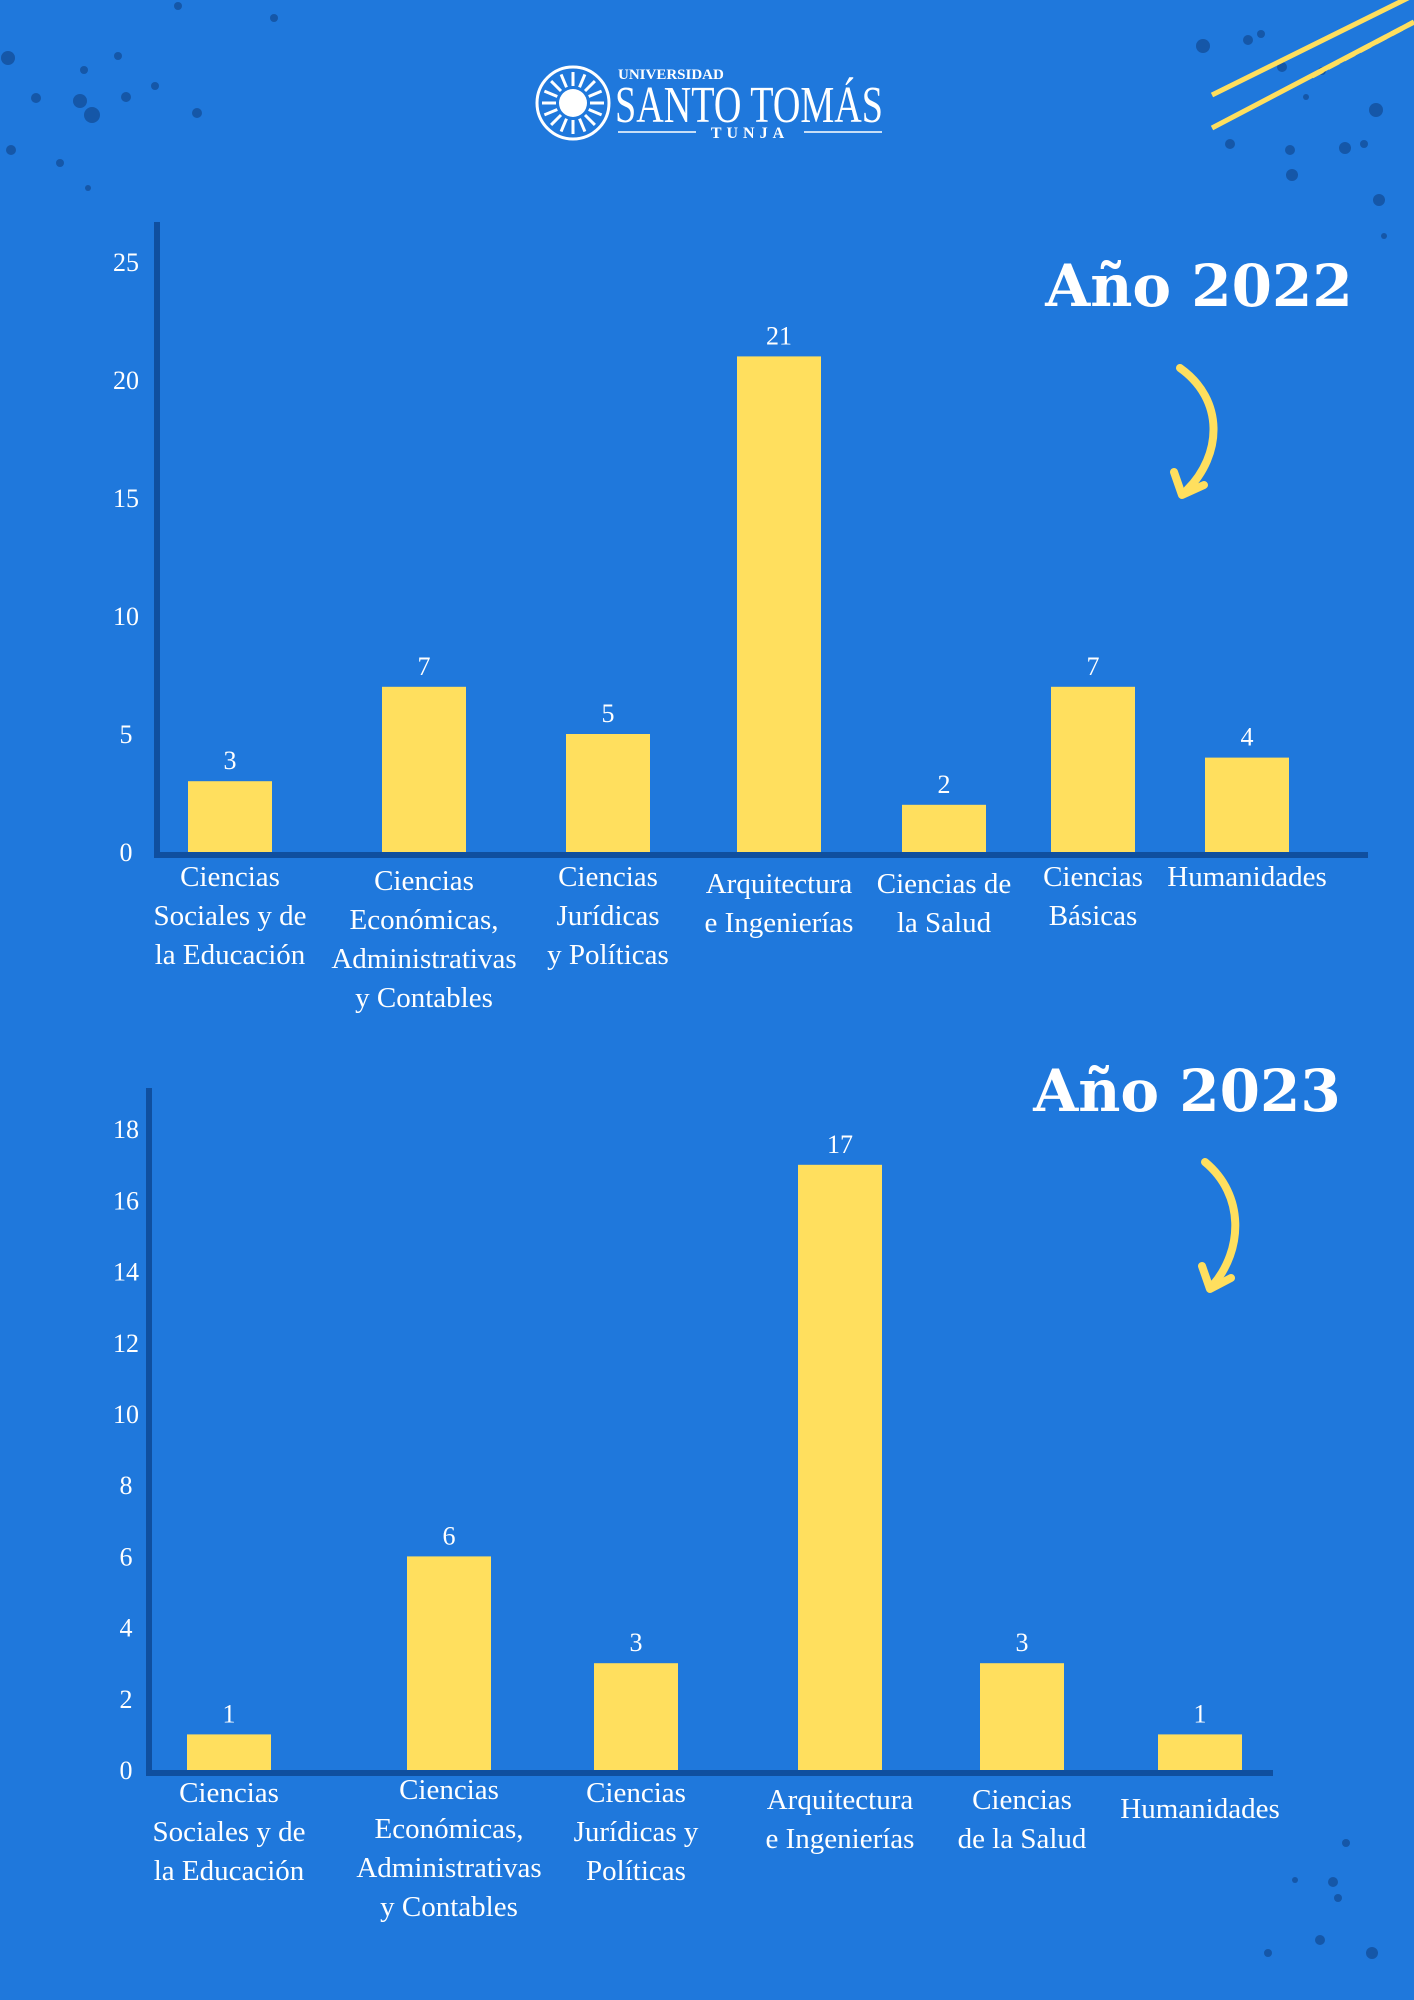 The image size is (1414, 2000). I want to click on y-tick-label: 12, so click(126, 1343).